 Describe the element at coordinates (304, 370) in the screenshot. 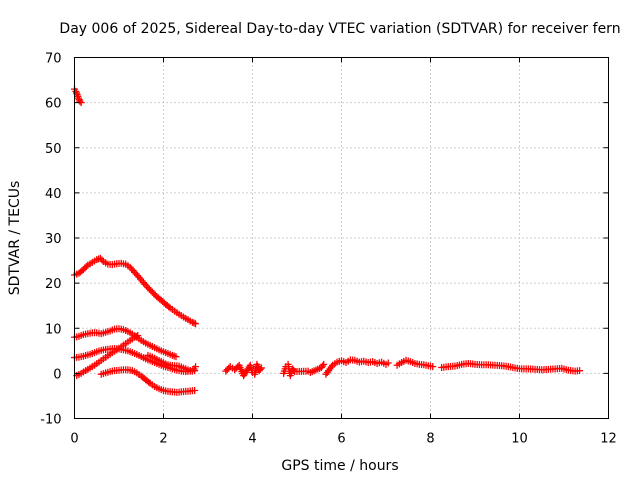

I see `series-arc-i` at that location.